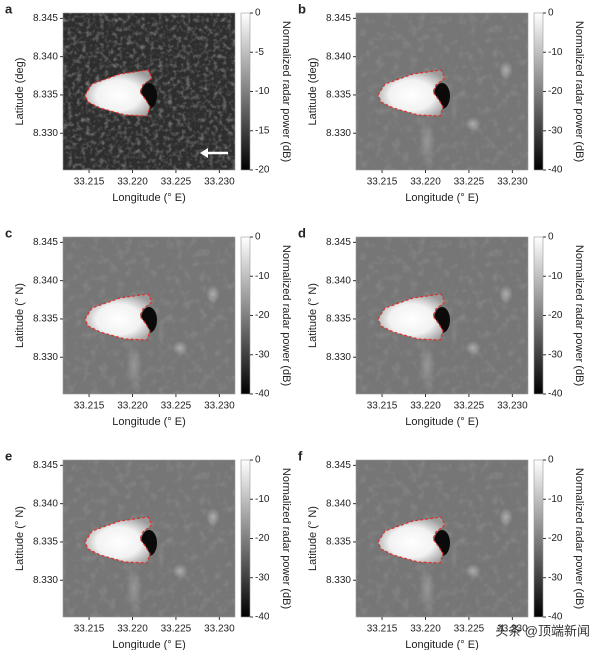  Describe the element at coordinates (302, 232) in the screenshot. I see `panel-label: d` at that location.